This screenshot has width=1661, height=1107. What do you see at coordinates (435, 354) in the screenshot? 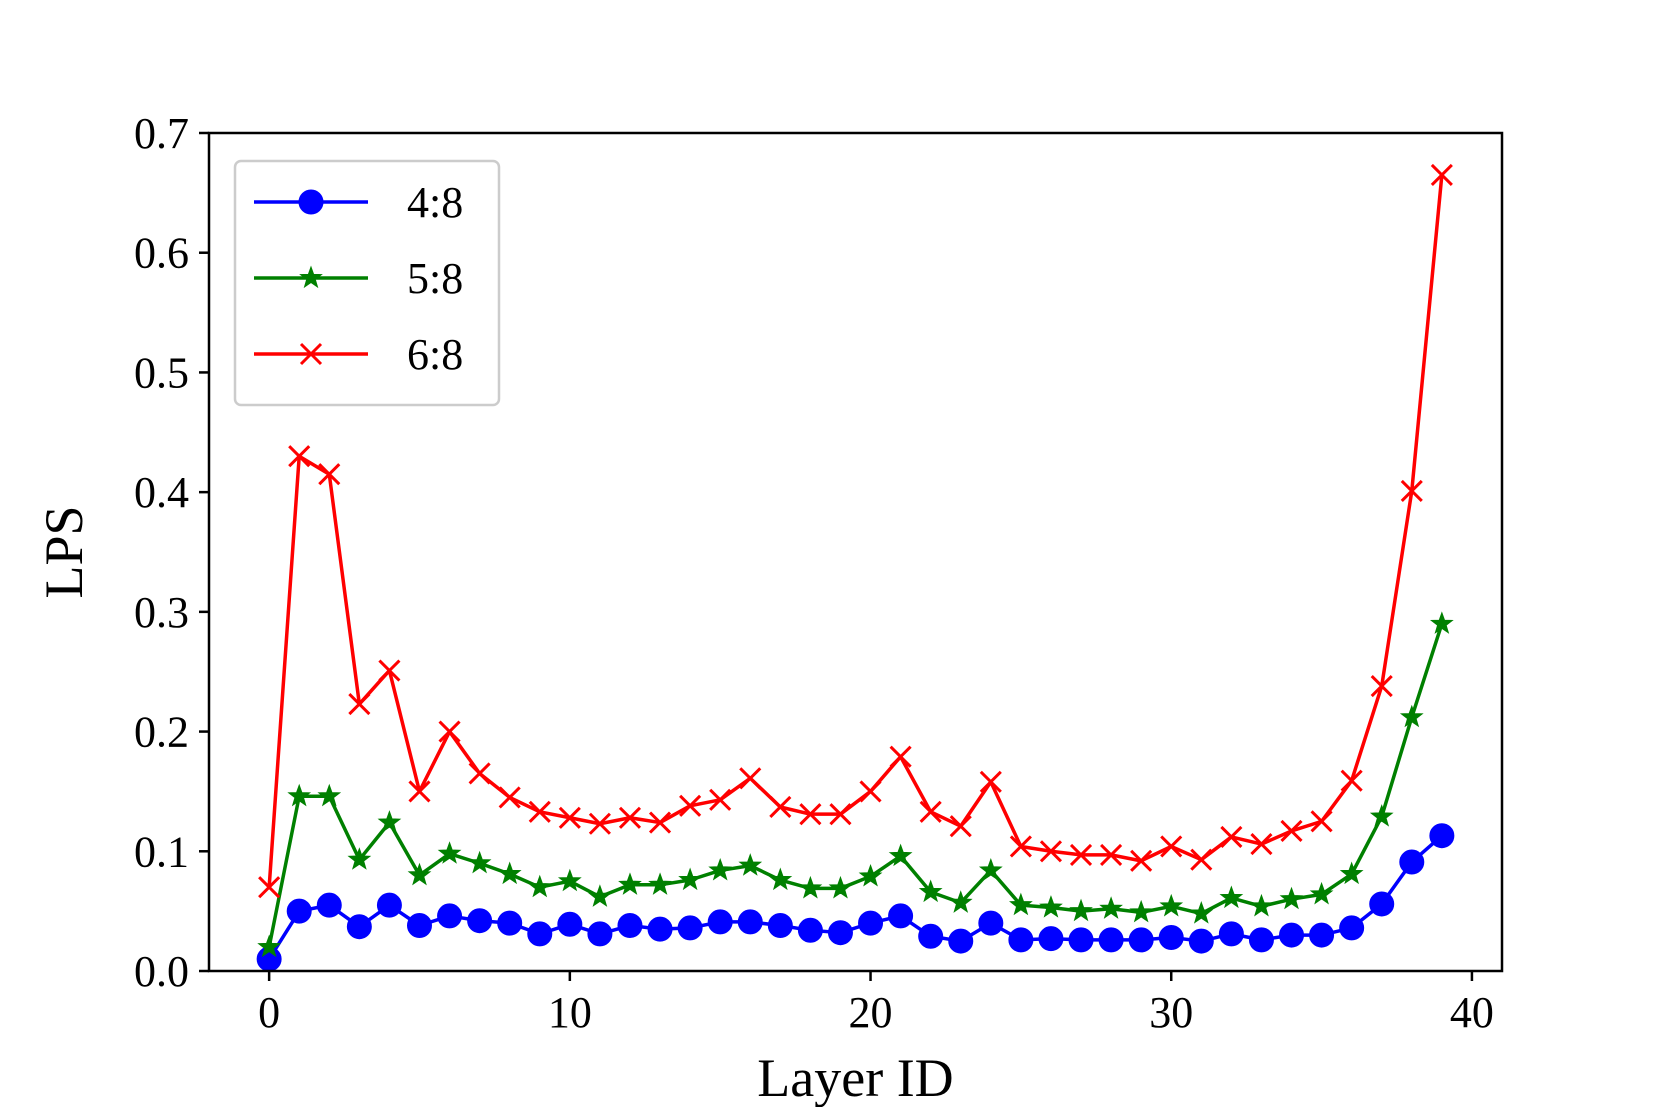
I see `legend-label: 6:8` at bounding box center [435, 354].